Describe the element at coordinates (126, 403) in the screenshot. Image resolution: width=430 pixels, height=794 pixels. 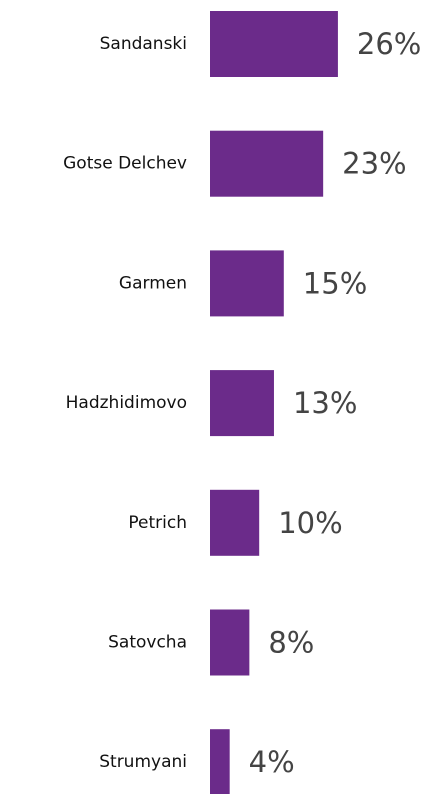
I see `category-label: Hadzhidimovo` at that location.